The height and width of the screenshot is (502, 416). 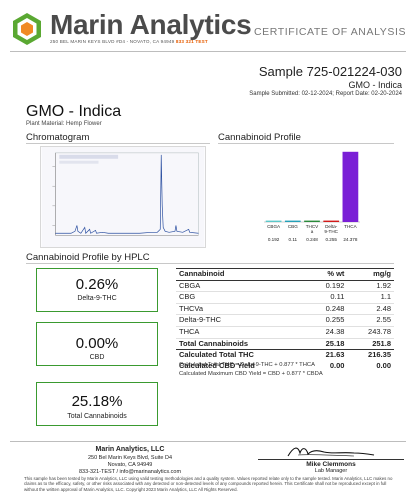 I want to click on summary-label: Total Cannabinoids, so click(x=97, y=416).